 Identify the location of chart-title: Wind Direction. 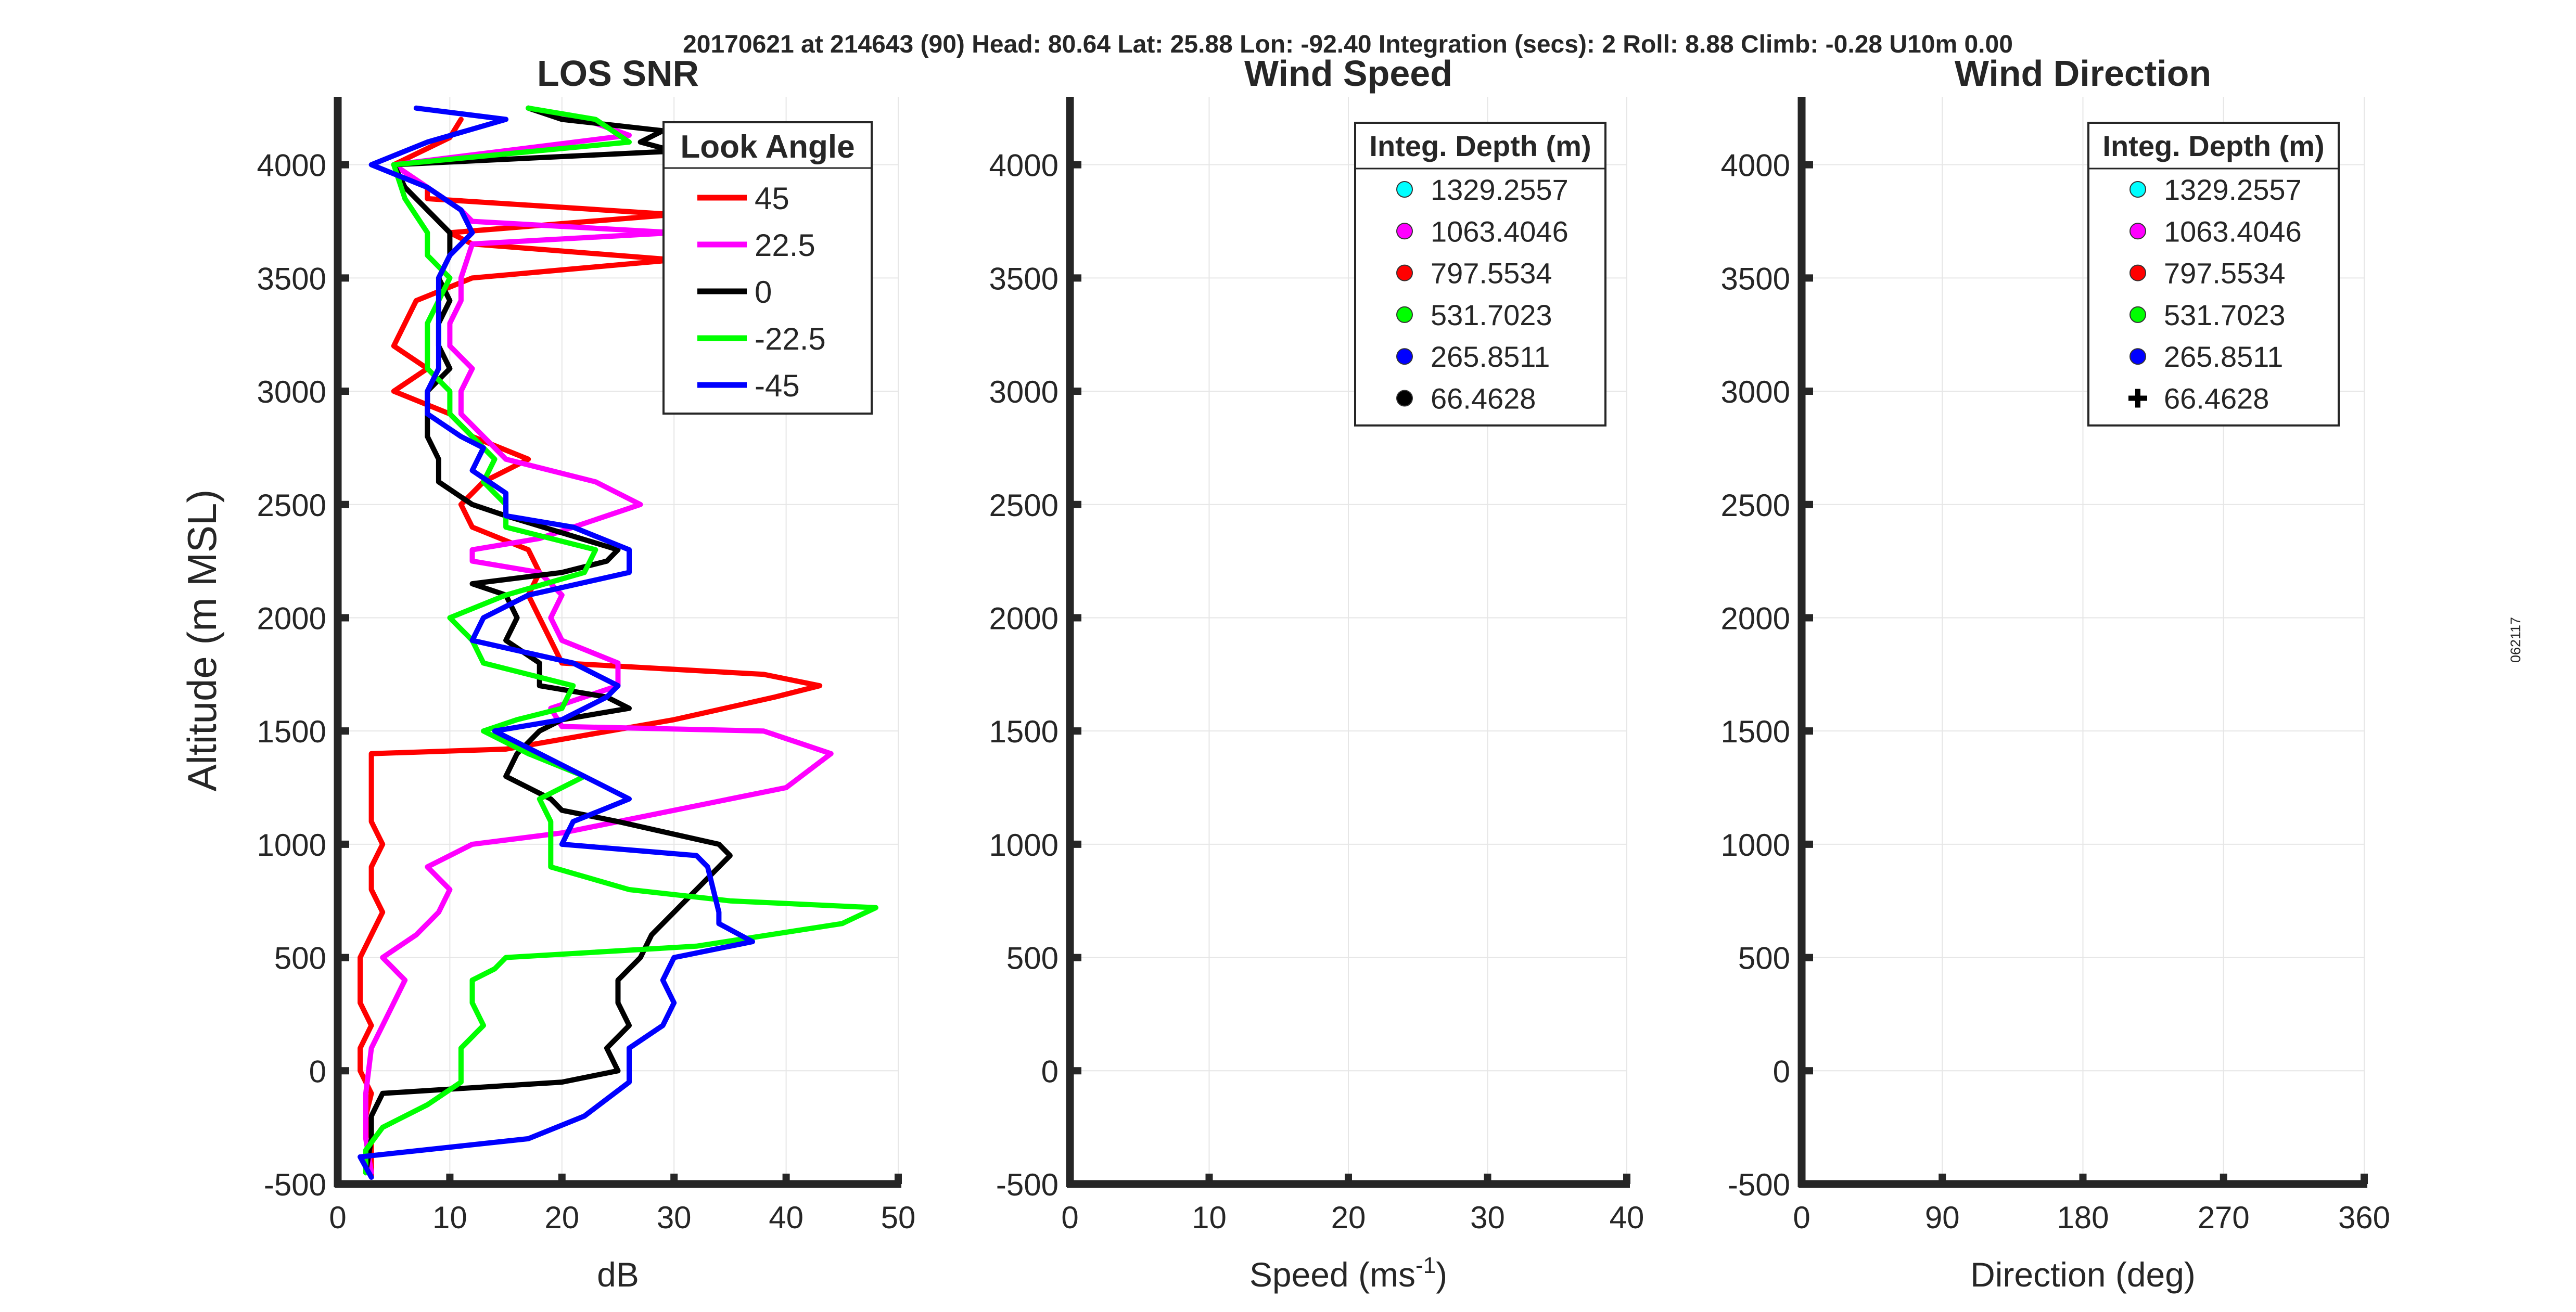
(2083, 73).